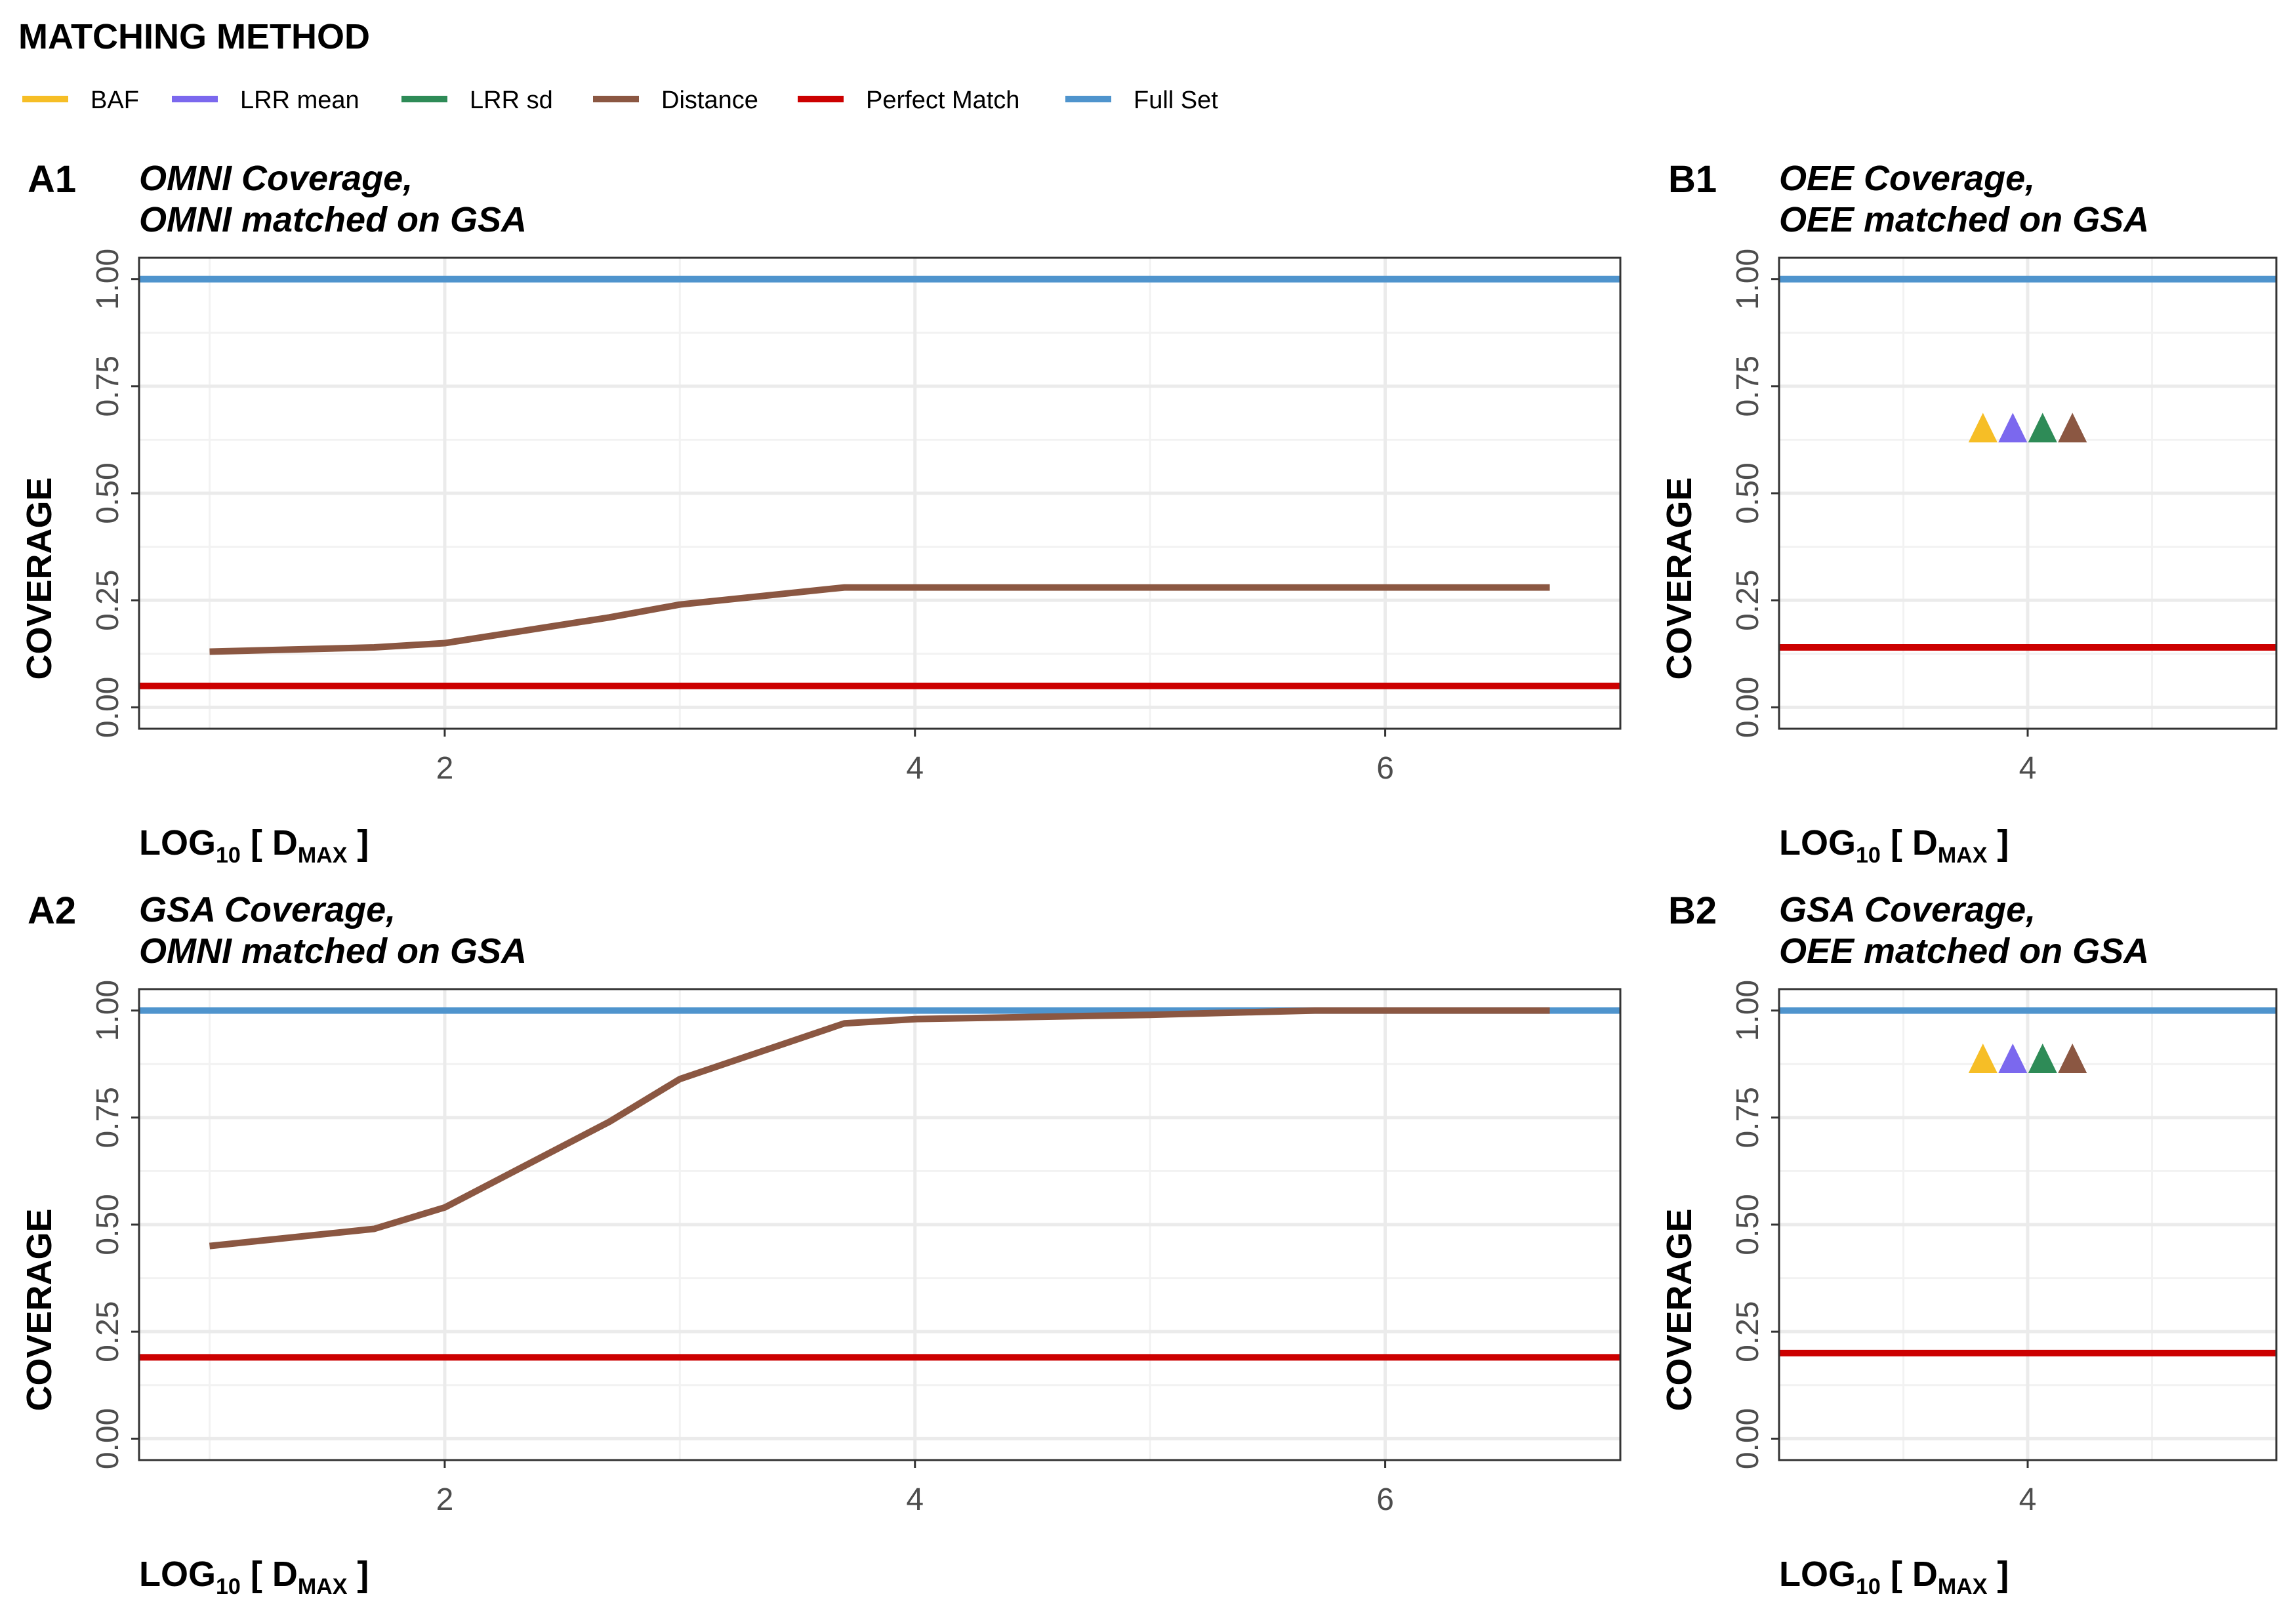  I want to click on panel-title-line1: OEE Coverage,, so click(1907, 178).